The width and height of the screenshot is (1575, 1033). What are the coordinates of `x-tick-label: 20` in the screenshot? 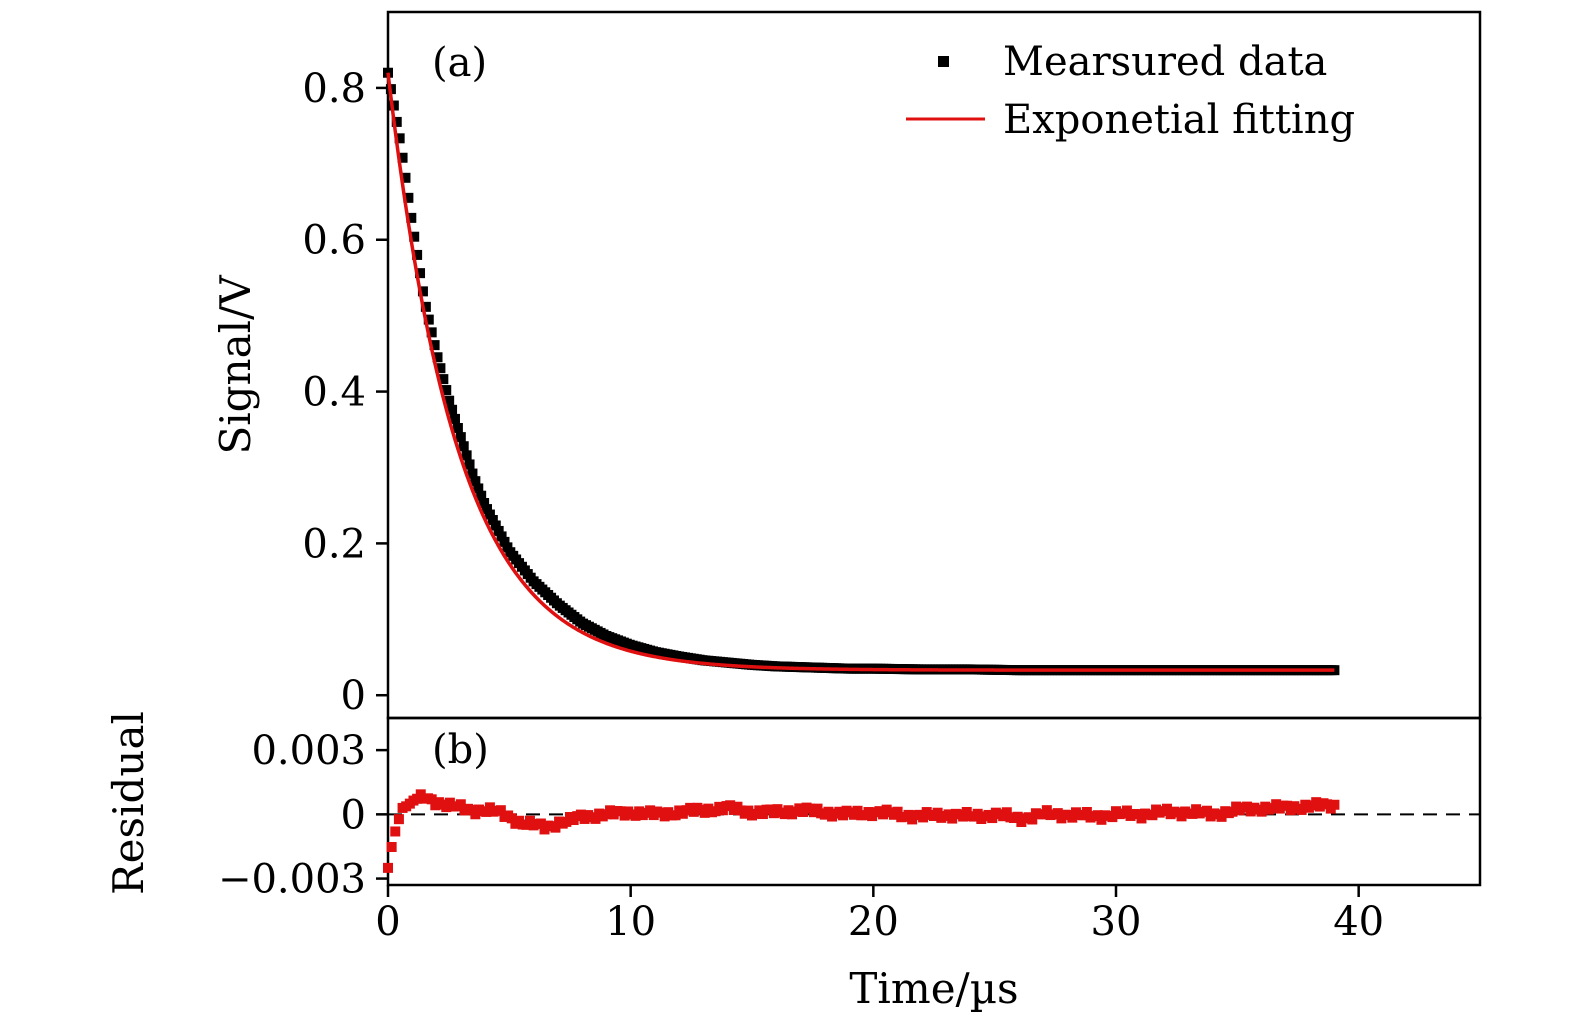 It's located at (873, 922).